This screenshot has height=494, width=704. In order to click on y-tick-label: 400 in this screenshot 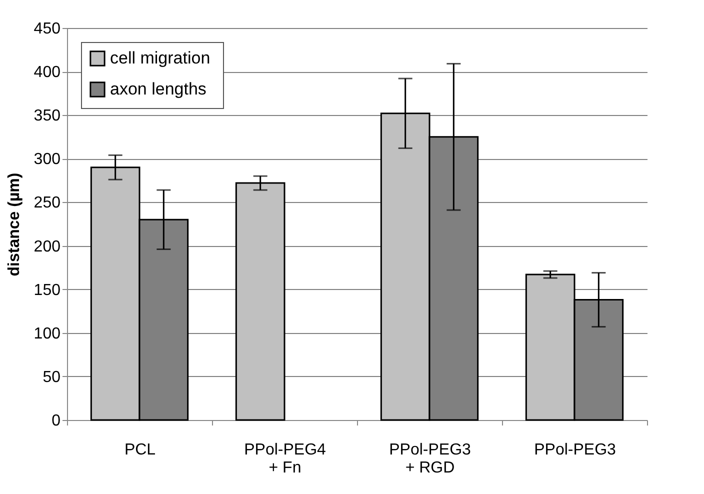, I will do `click(47, 73)`.